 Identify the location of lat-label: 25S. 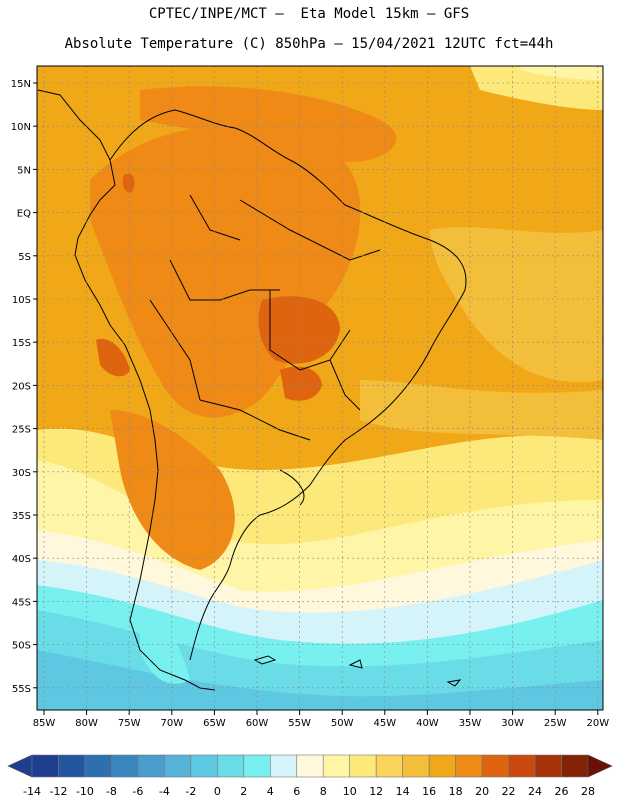
(21, 430).